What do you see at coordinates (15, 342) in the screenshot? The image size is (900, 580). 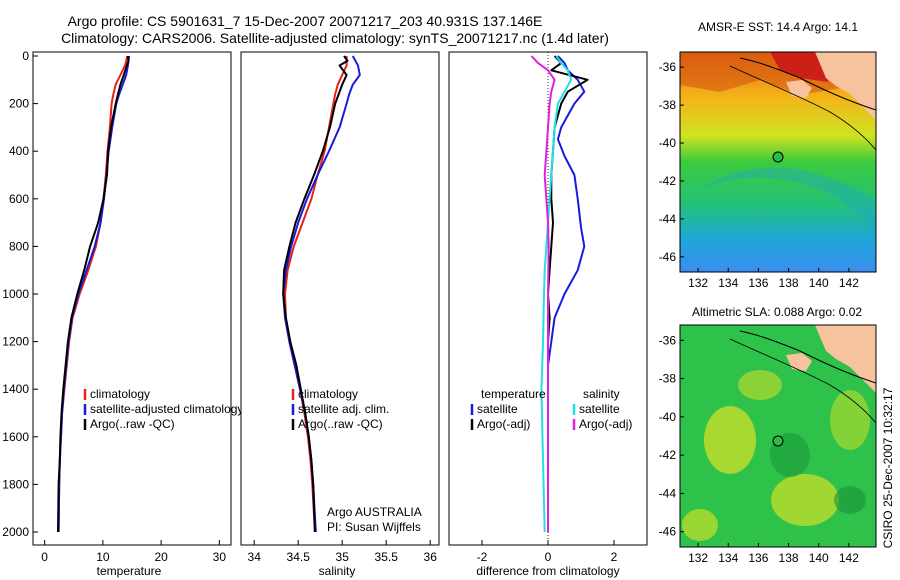 I see `y-tick-label-0-6: 1200` at bounding box center [15, 342].